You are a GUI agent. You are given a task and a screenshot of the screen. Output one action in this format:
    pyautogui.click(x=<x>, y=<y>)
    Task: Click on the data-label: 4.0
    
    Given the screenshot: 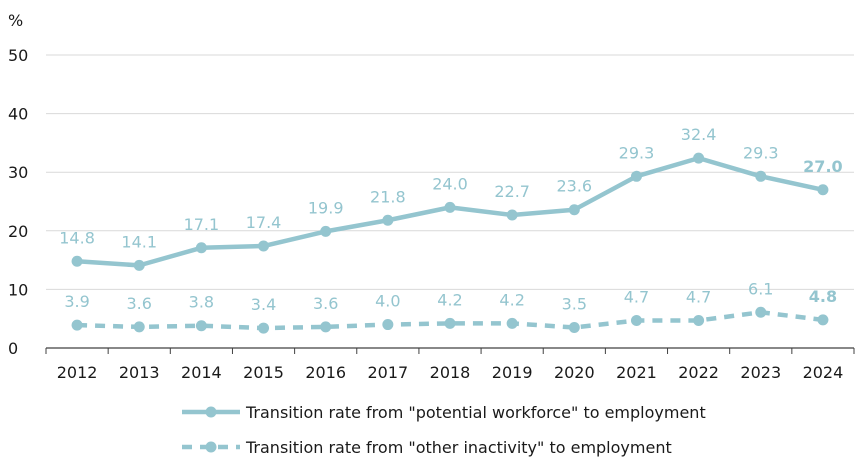 What is the action you would take?
    pyautogui.click(x=387, y=301)
    